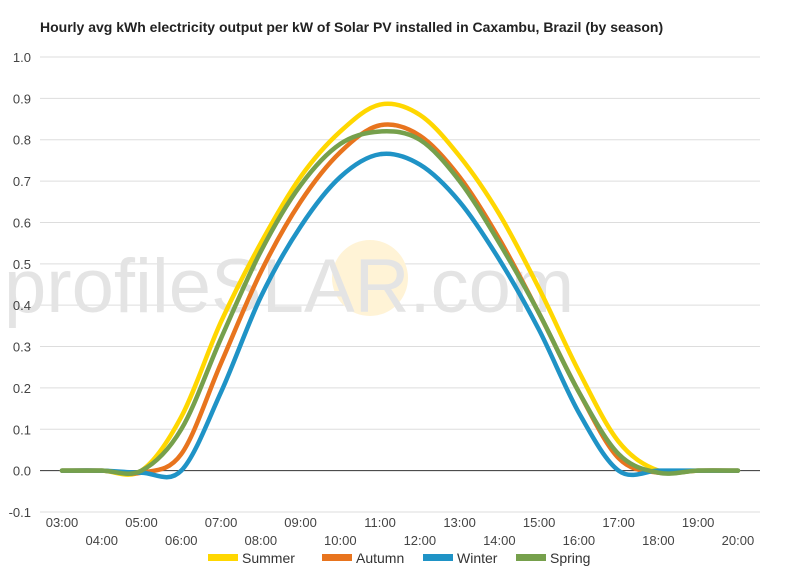 The image size is (800, 570). Describe the element at coordinates (22, 429) in the screenshot. I see `y-tick-label: 0.1` at that location.